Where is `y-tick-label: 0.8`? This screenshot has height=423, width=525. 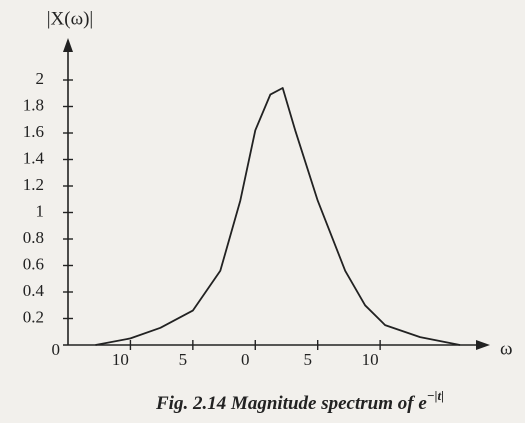 y-tick-label: 0.8 is located at coordinates (33, 237).